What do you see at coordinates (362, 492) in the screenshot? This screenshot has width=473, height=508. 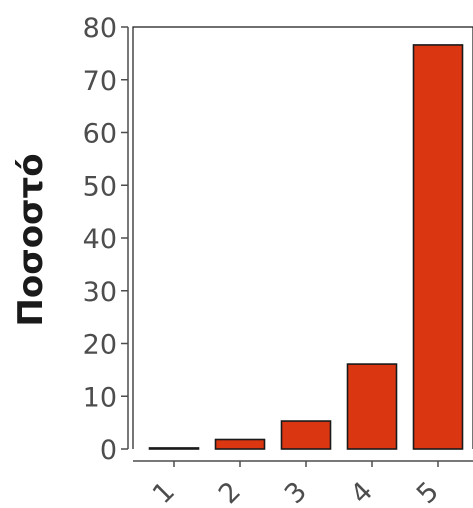 I see `x-tick-label: 4` at bounding box center [362, 492].